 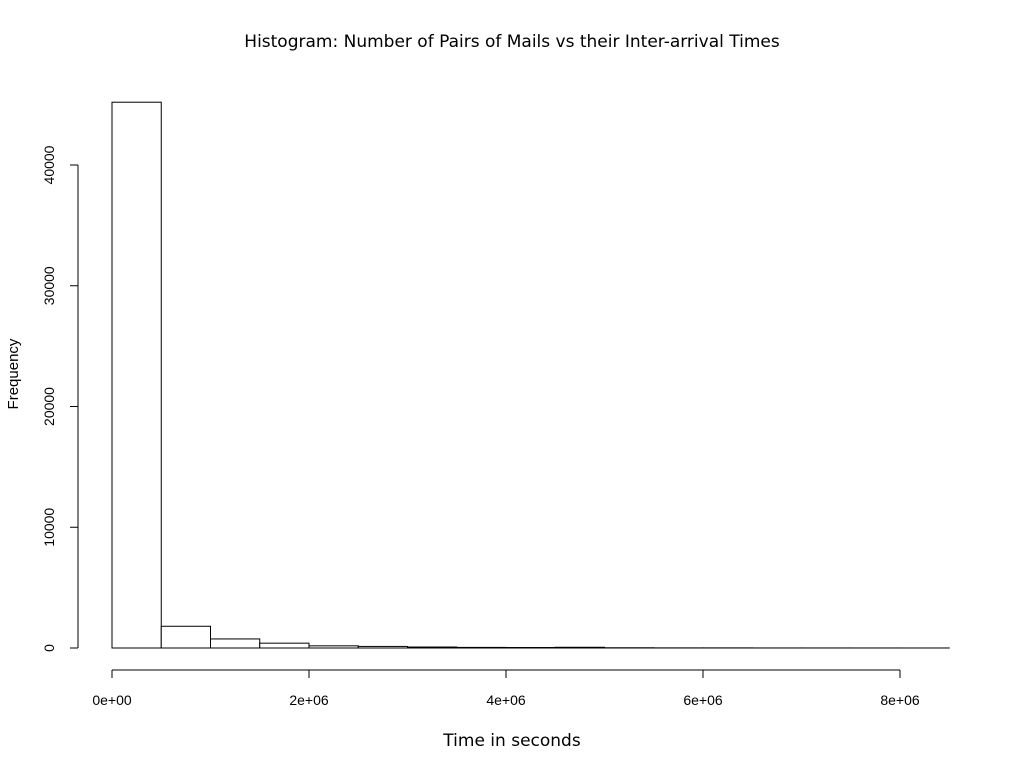 I want to click on y-axis-title: Frequency, so click(x=13, y=373).